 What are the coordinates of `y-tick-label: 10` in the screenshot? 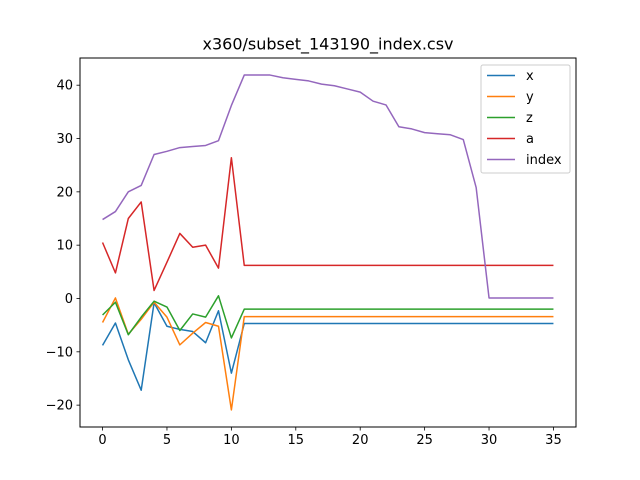 It's located at (64, 246).